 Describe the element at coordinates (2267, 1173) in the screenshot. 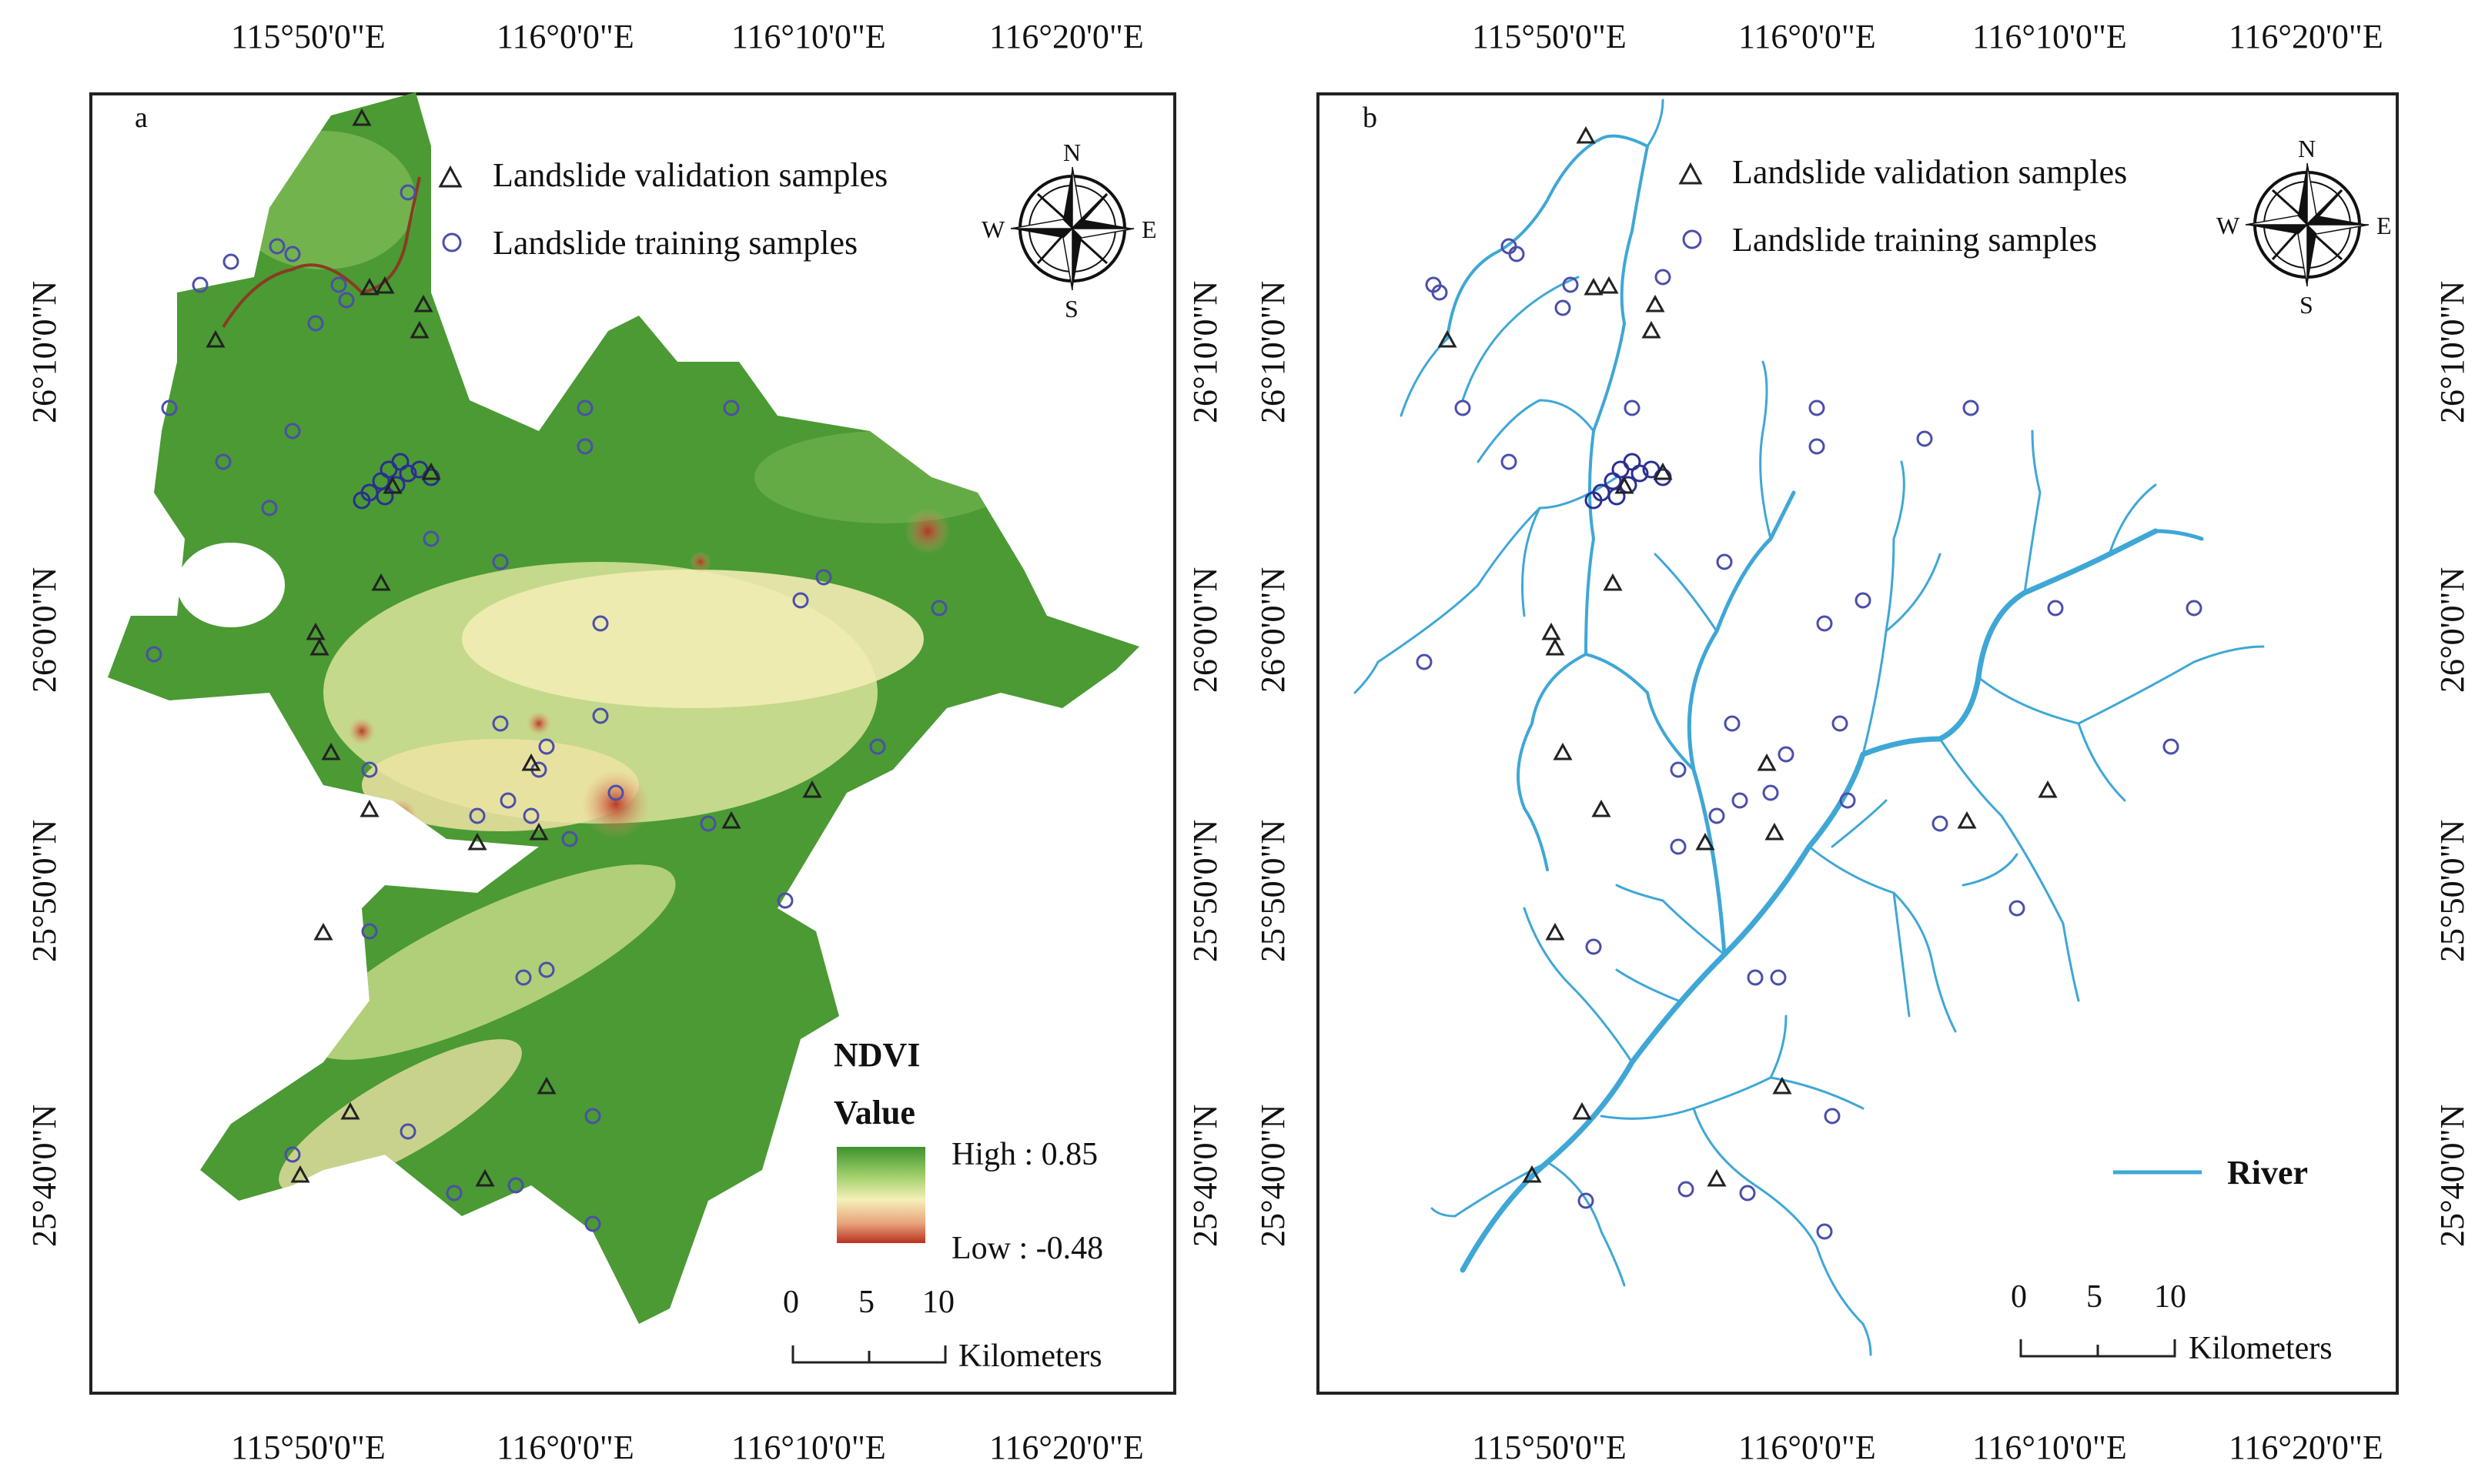

I see `river-label: River` at that location.